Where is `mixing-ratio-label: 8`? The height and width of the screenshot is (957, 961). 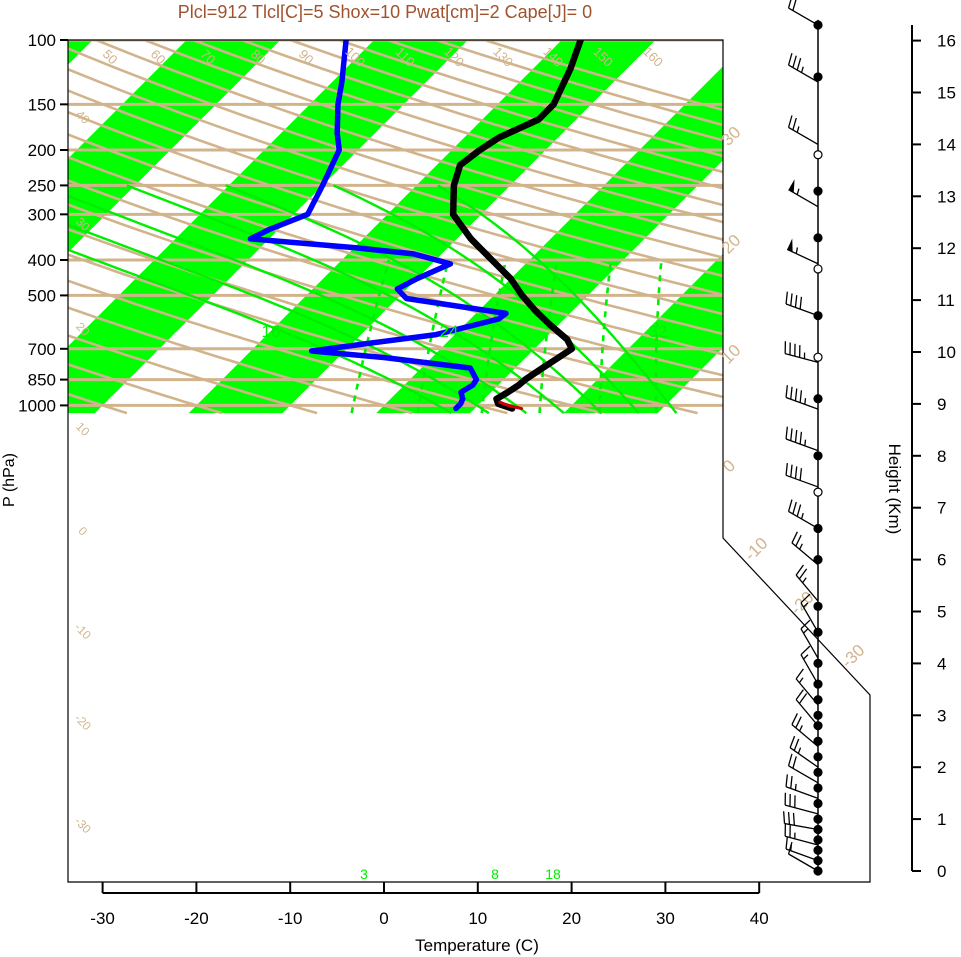
mixing-ratio-label: 8 is located at coordinates (495, 874).